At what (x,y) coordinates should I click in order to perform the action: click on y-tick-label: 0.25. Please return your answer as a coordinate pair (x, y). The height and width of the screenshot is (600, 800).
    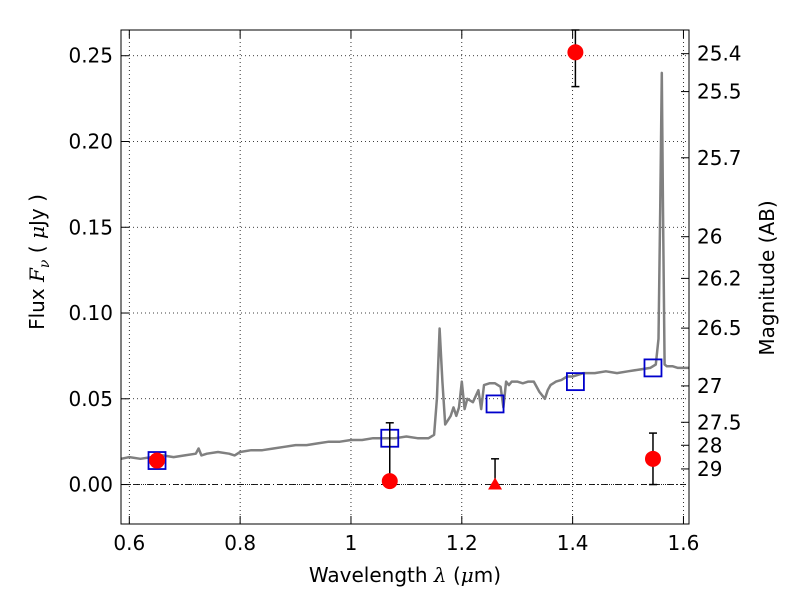
    Looking at the image, I should click on (90, 56).